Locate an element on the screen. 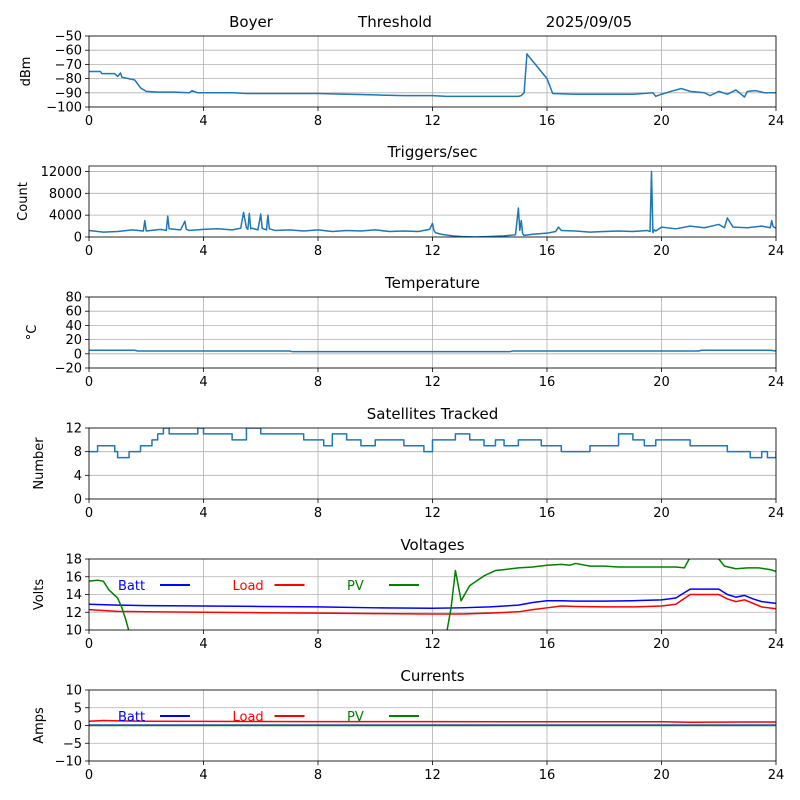  chart-1-y-axis-label: Count is located at coordinates (23, 201).